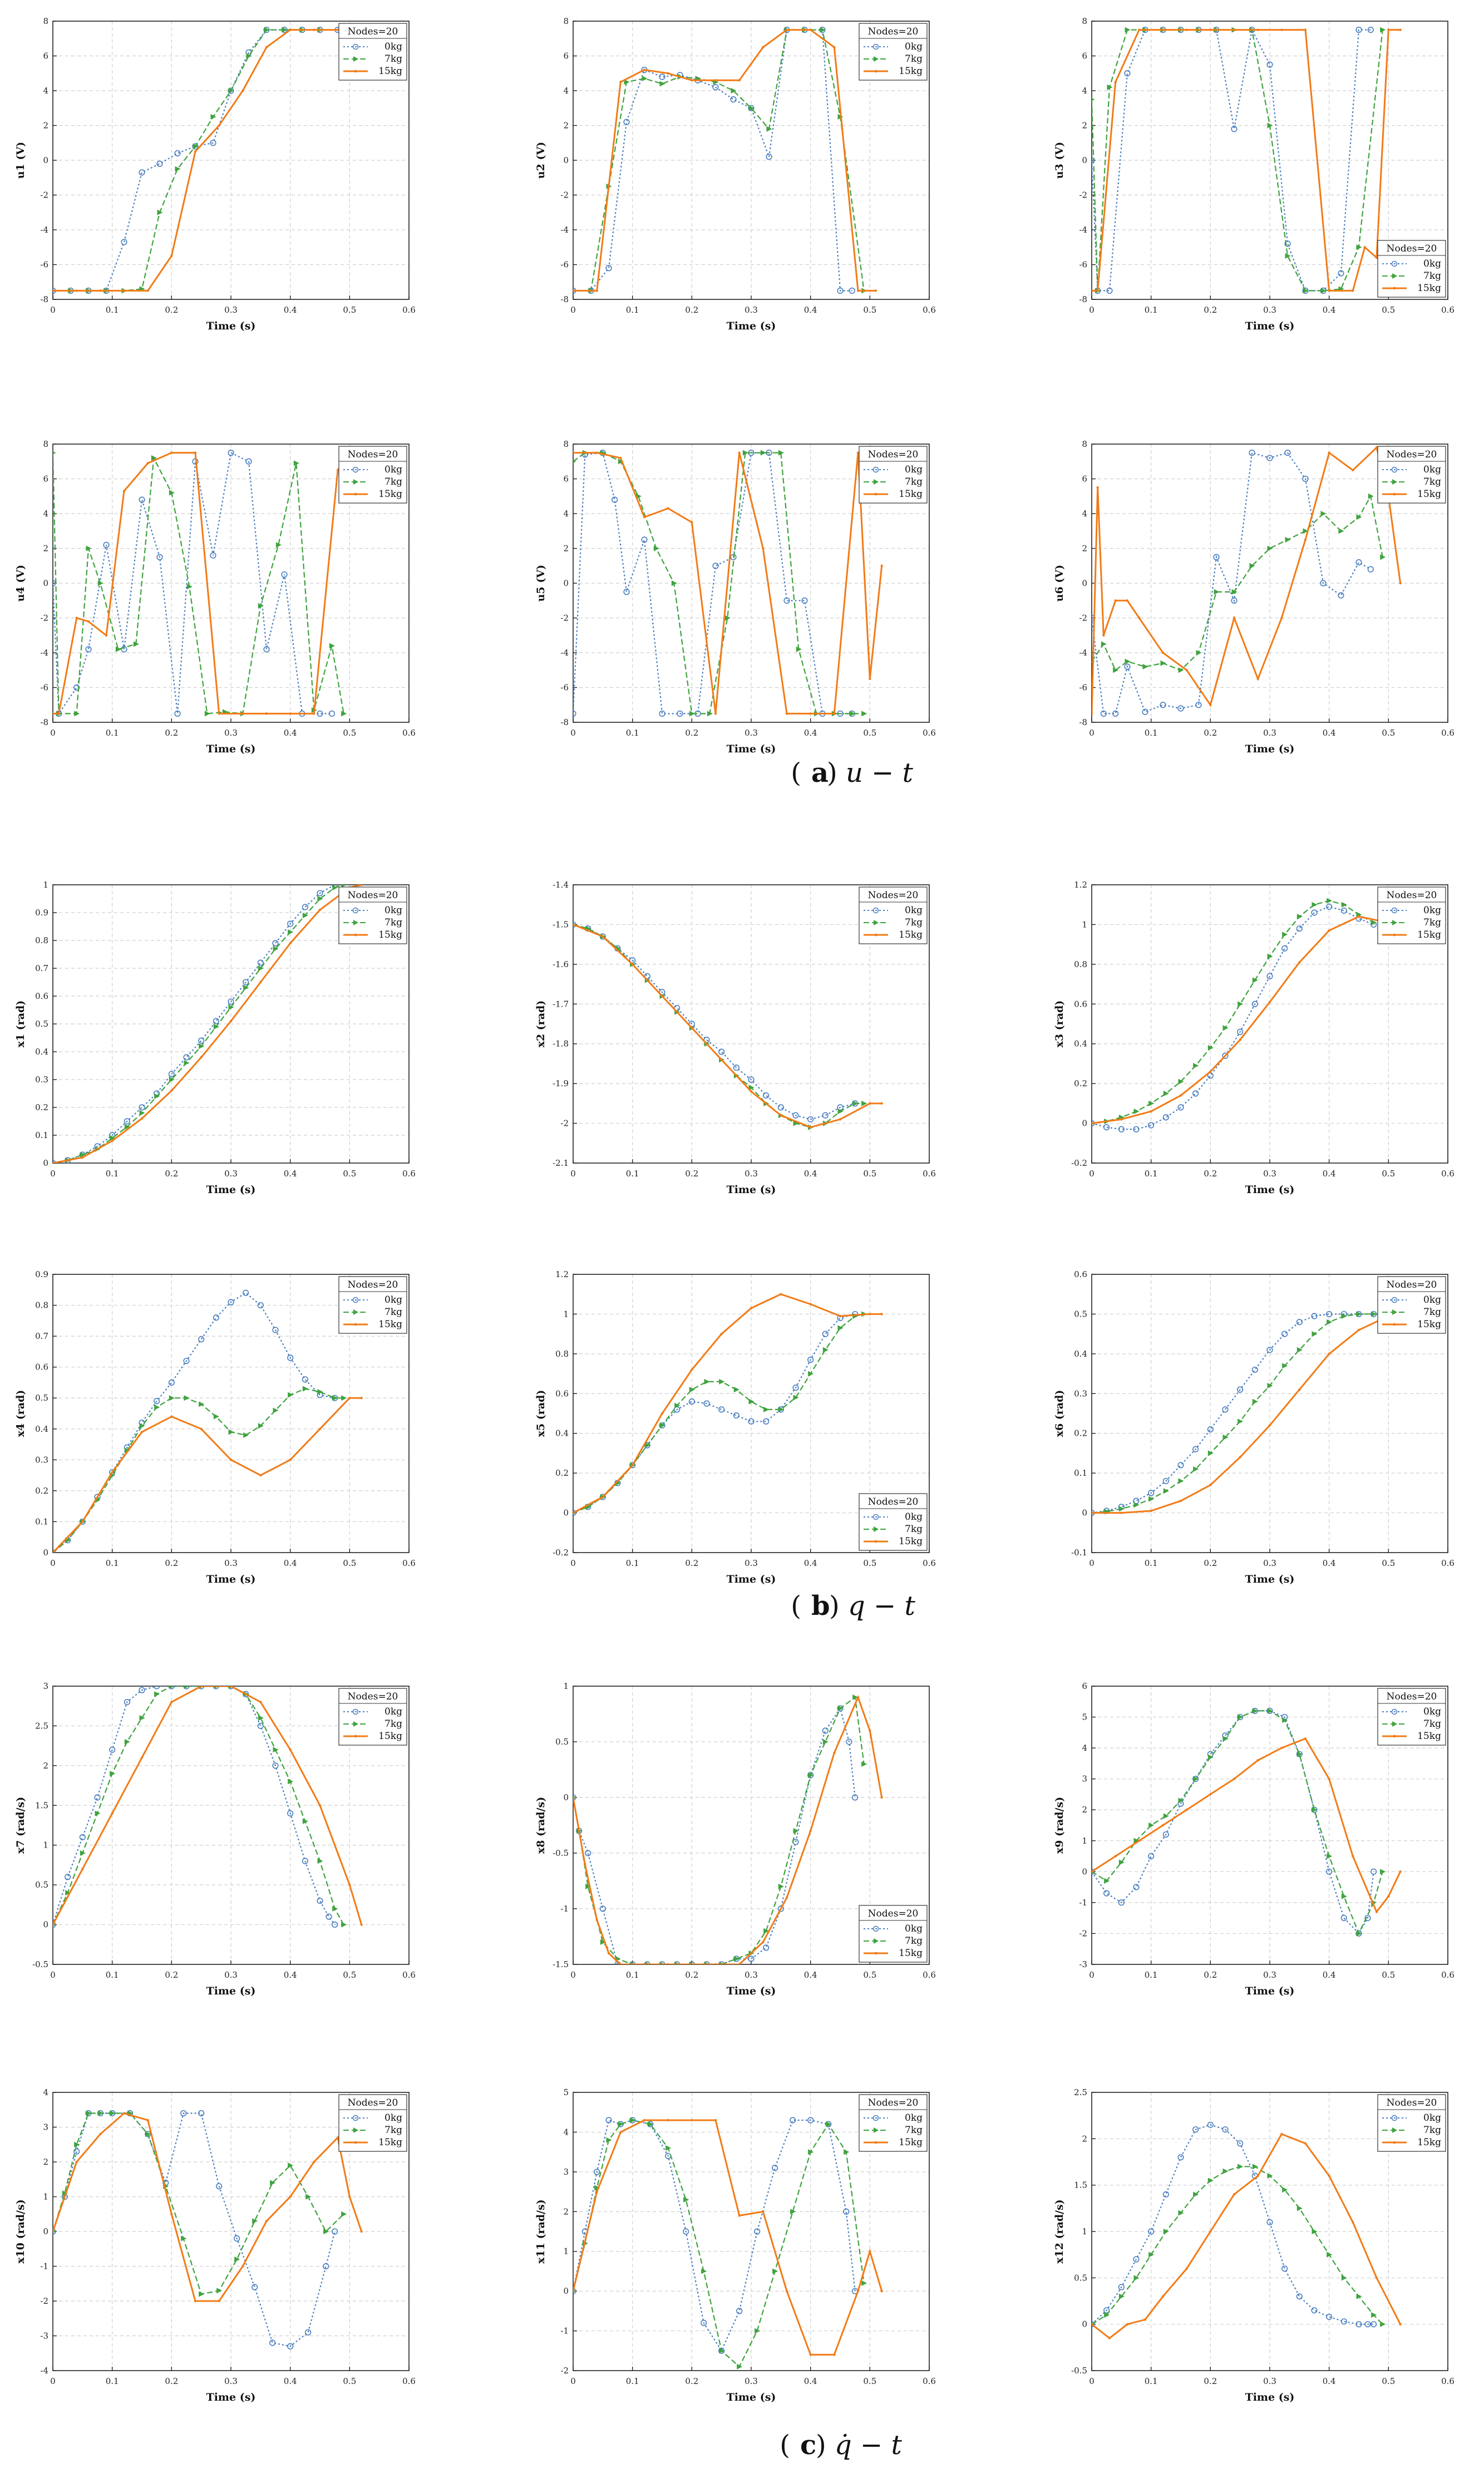 The image size is (1484, 2468). Describe the element at coordinates (393, 59) in the screenshot. I see `legend-label-7kg: 7kg` at that location.